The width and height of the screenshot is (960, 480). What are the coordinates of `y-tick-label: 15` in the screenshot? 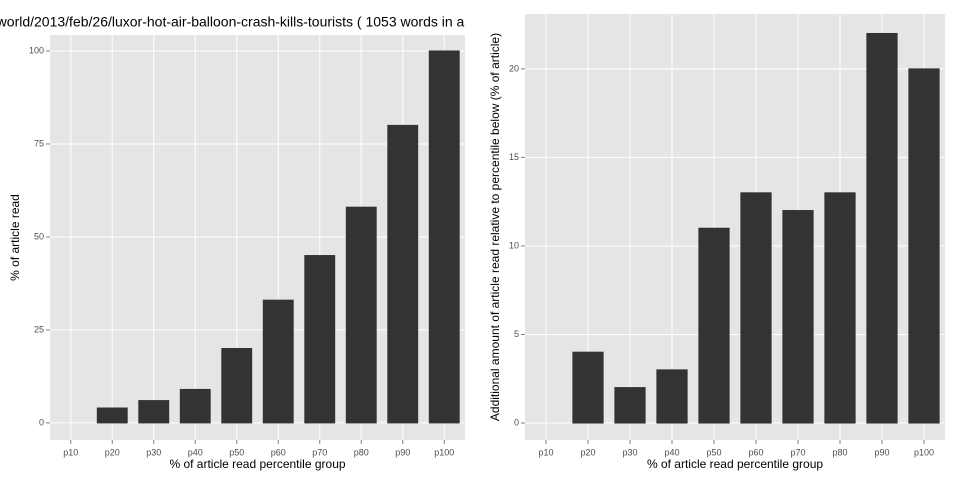 It's located at (514, 157).